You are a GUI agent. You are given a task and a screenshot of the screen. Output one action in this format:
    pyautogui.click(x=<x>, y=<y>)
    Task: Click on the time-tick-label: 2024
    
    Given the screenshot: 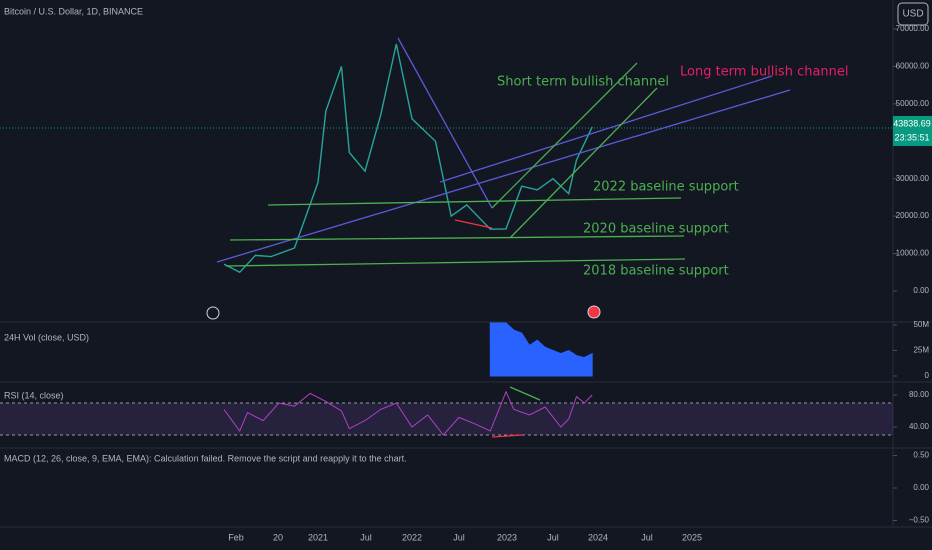 What is the action you would take?
    pyautogui.click(x=598, y=537)
    